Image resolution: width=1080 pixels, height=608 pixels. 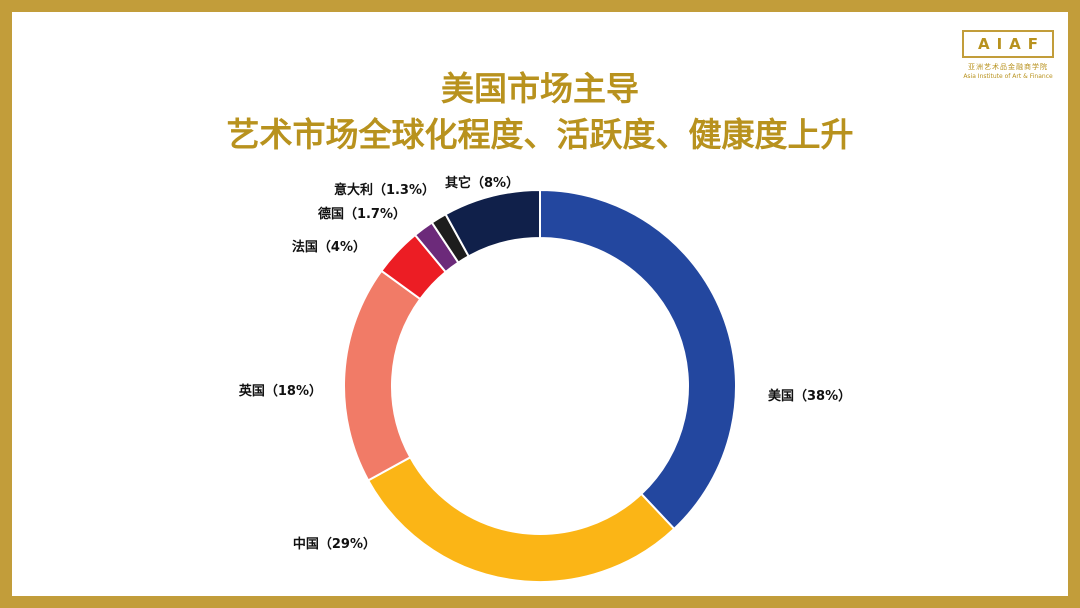 What do you see at coordinates (334, 544) in the screenshot?
I see `slice-label: 中国（29%）` at bounding box center [334, 544].